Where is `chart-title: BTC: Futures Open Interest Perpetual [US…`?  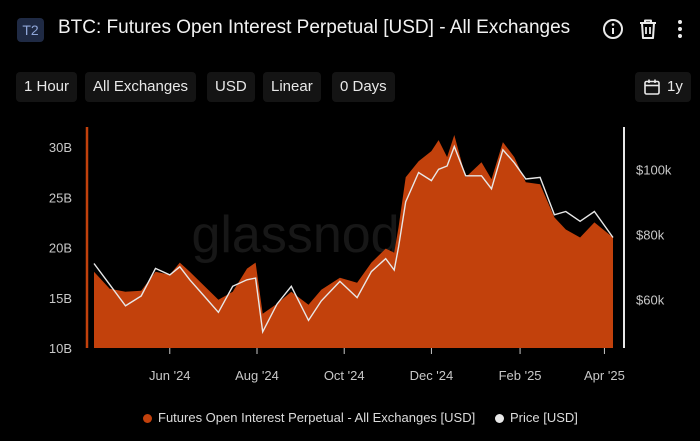 chart-title: BTC: Futures Open Interest Perpetual [US… is located at coordinates (314, 27).